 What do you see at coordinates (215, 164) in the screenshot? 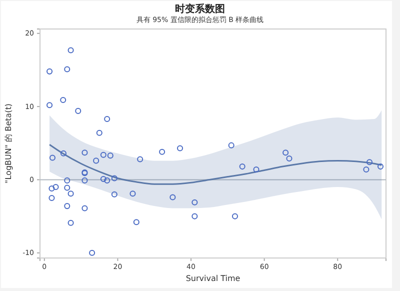
I see `line-series` at bounding box center [215, 164].